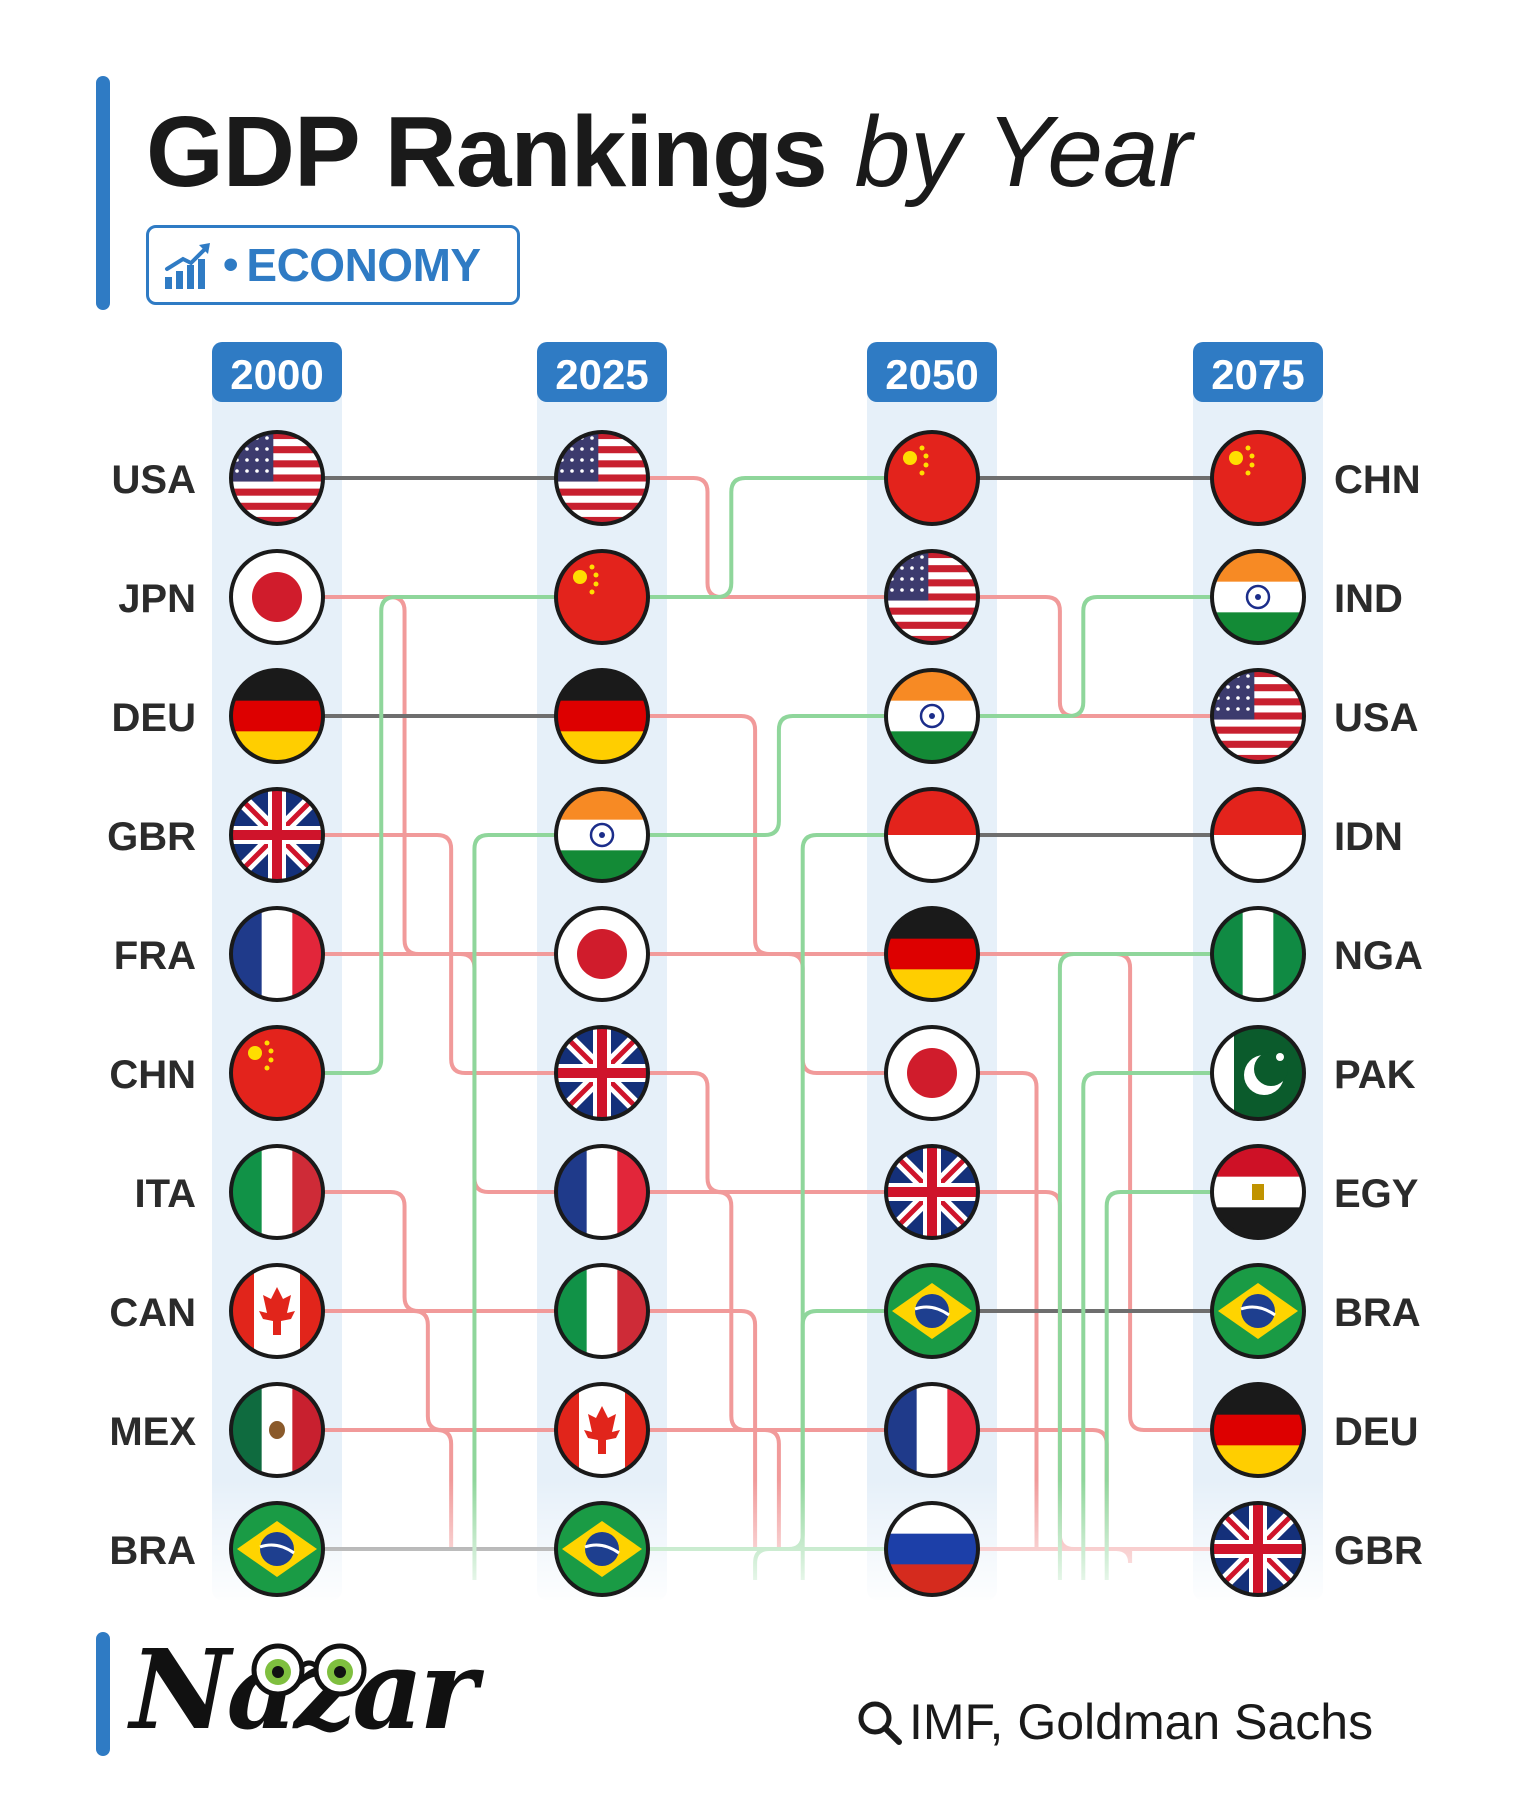 The width and height of the screenshot is (1535, 1814). Describe the element at coordinates (103, 193) in the screenshot. I see `title-accent-bar` at that location.